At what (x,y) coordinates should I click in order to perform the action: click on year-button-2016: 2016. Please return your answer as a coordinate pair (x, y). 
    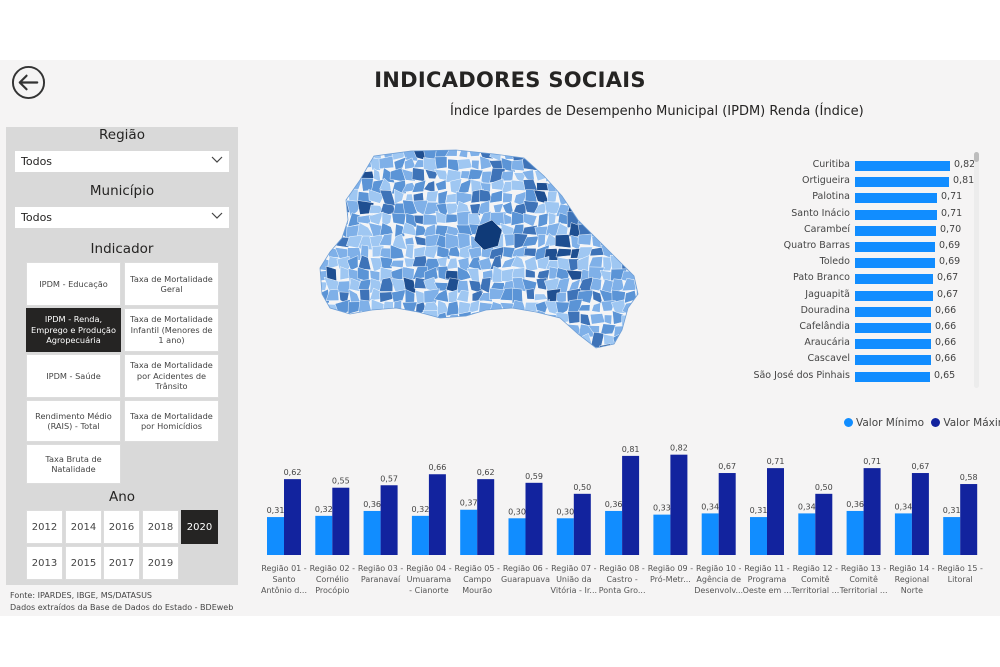
    Looking at the image, I should click on (121, 527).